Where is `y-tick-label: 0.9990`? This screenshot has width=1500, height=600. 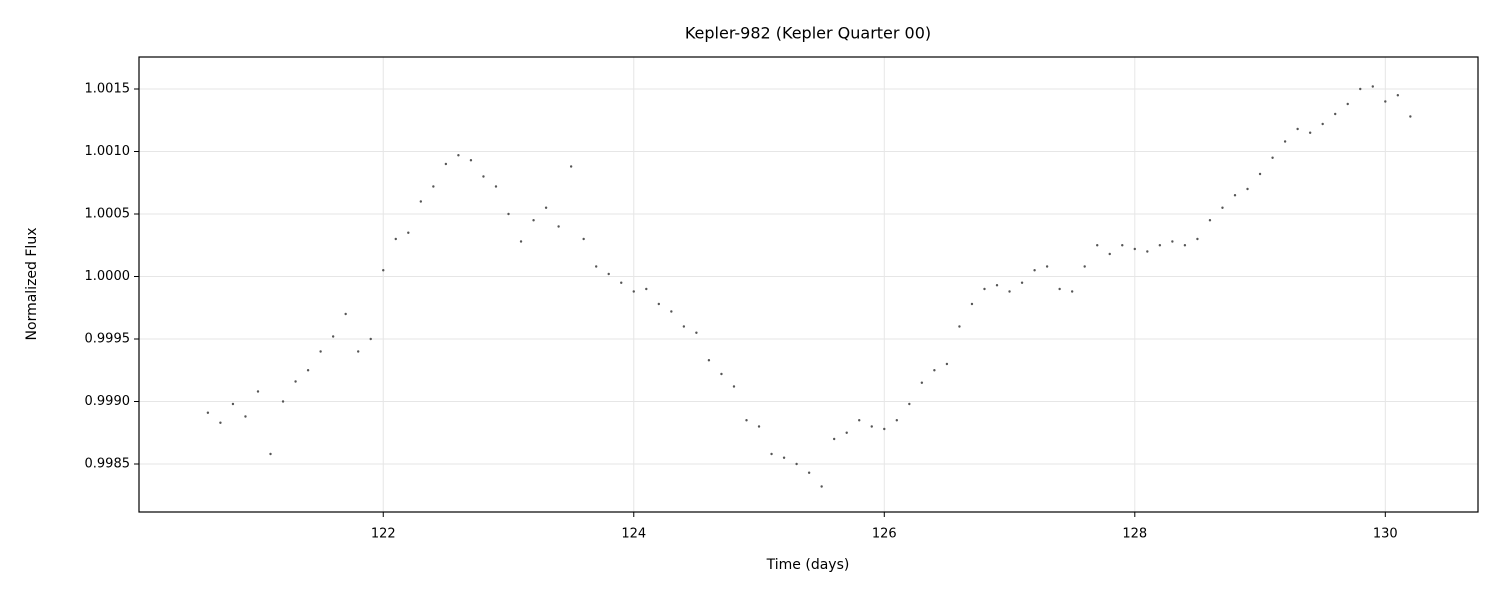
y-tick-label: 0.9990 is located at coordinates (108, 401).